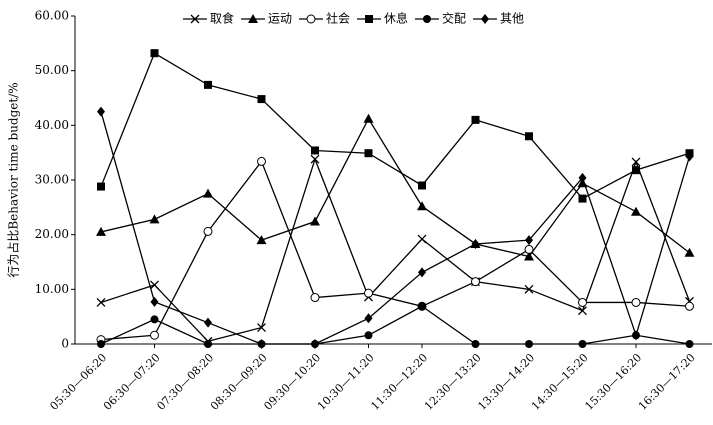 This screenshot has height=425, width=713. What do you see at coordinates (280, 19) in the screenshot?
I see `legend-label: 运动` at bounding box center [280, 19].